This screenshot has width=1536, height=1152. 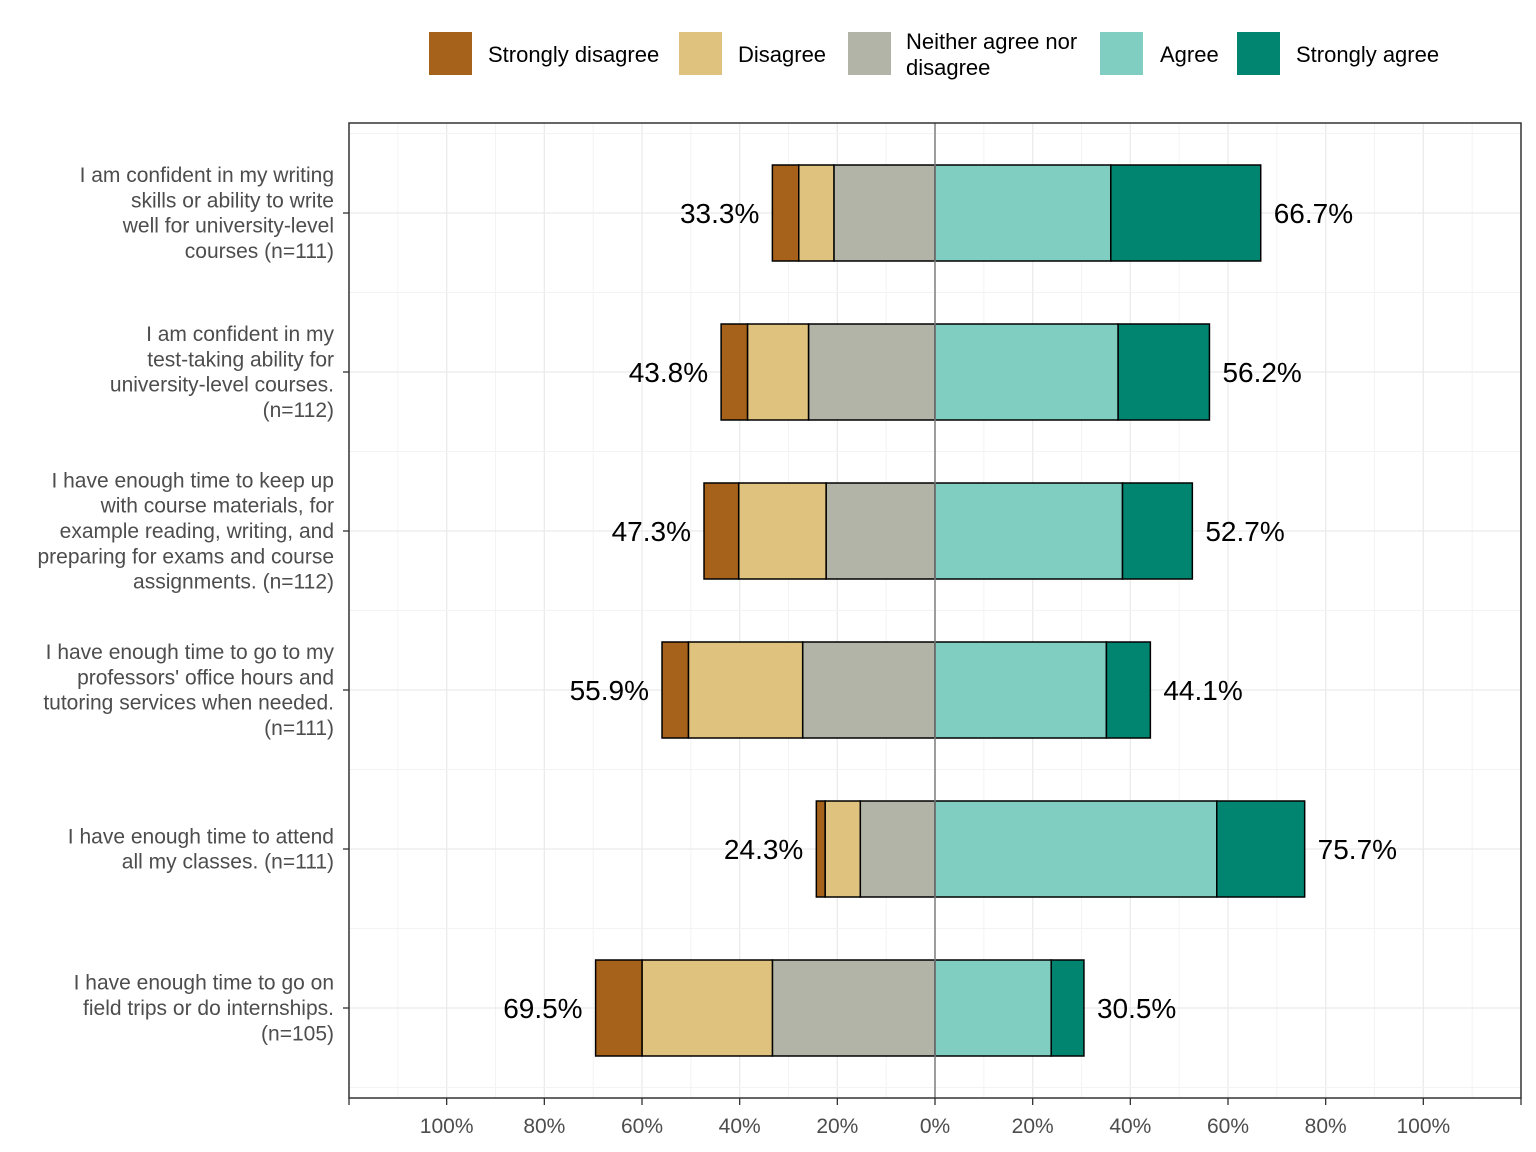 I want to click on total-positive-label: 44.1%, so click(x=1202, y=690).